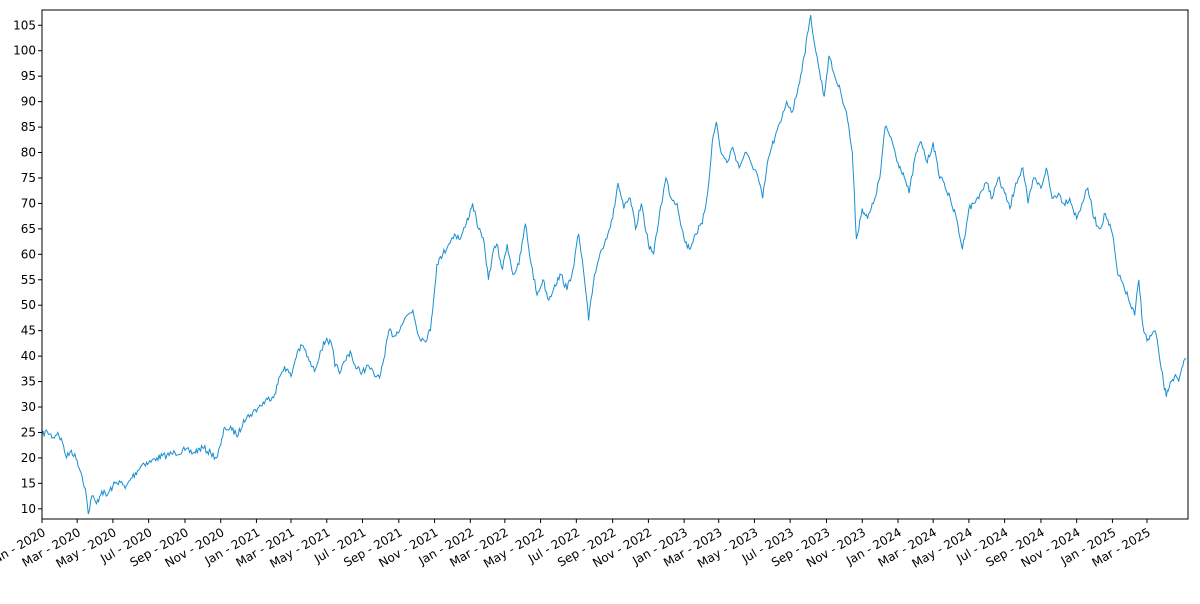 Image resolution: width=1200 pixels, height=604 pixels. What do you see at coordinates (28, 229) in the screenshot?
I see `y-tick-label: 65` at bounding box center [28, 229].